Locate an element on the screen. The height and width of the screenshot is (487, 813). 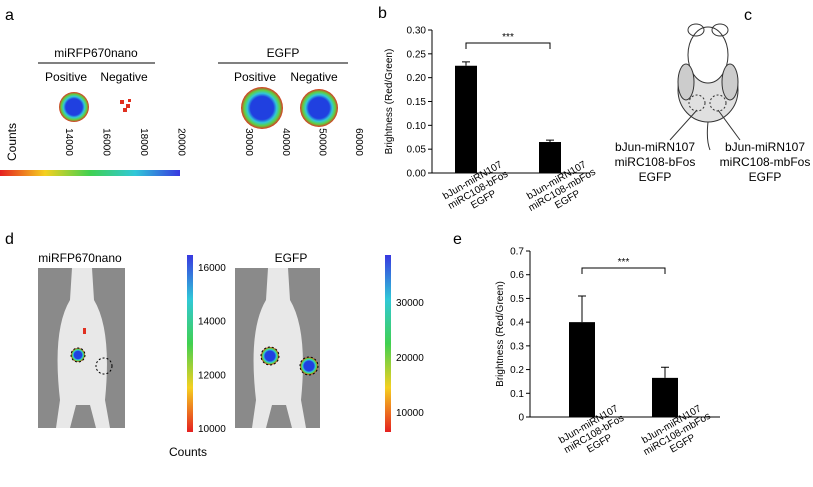
y-tick-label: 0.6 is located at coordinates (517, 275).